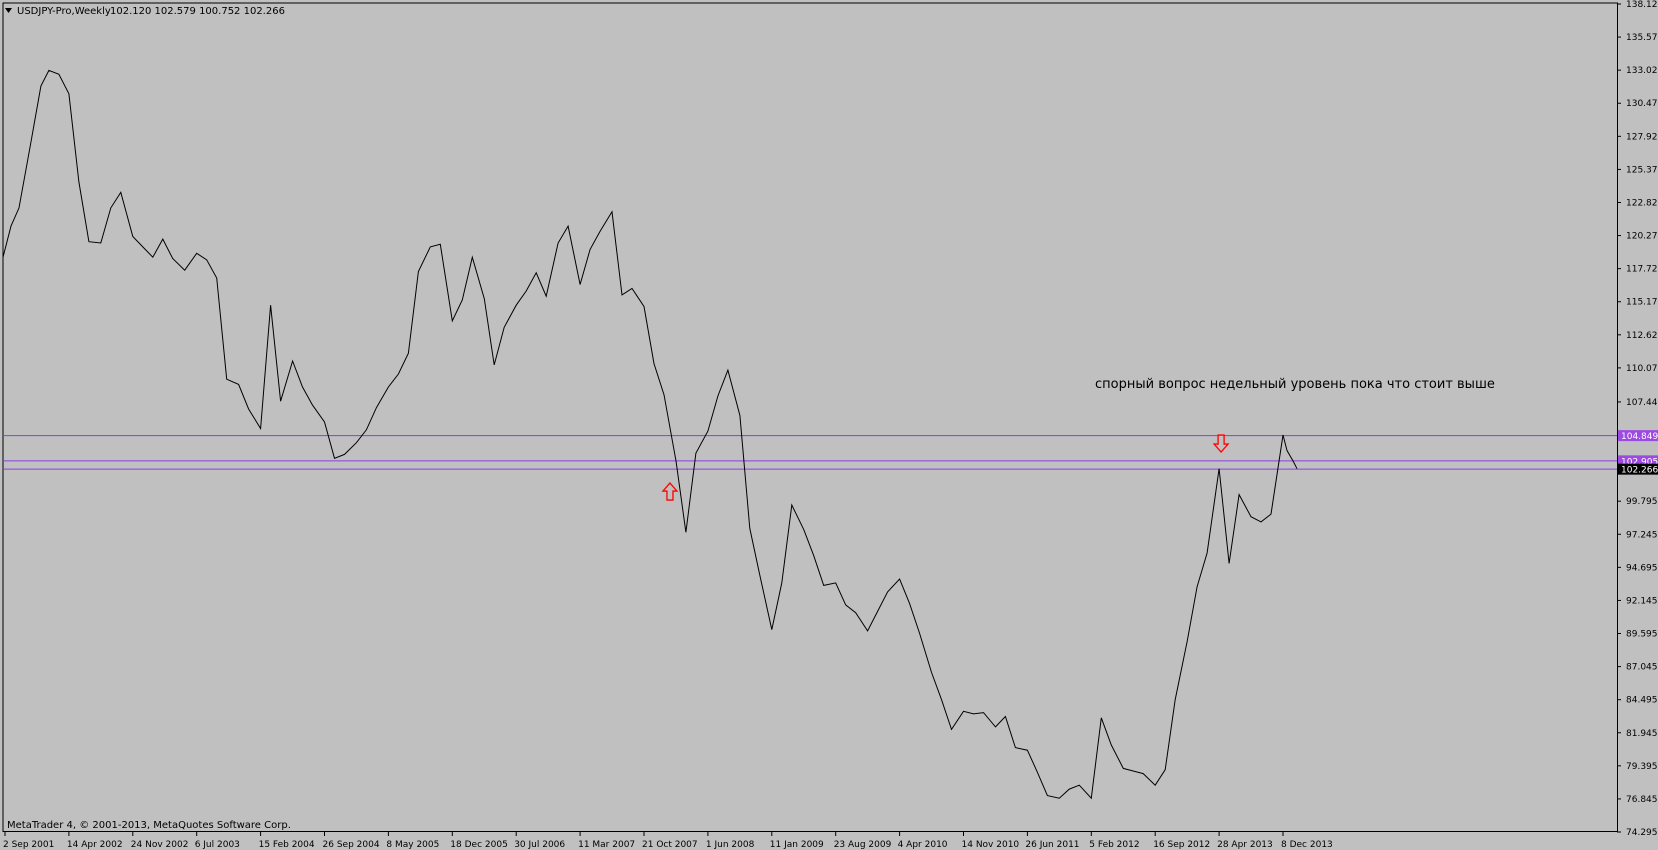 This screenshot has width=1658, height=850. Describe the element at coordinates (1642, 502) in the screenshot. I see `y-tick-label: 99.795` at that location.